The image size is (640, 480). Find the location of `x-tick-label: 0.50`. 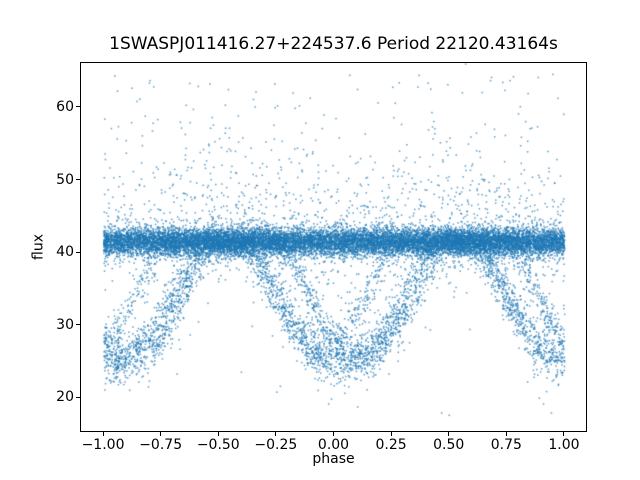

x-tick-label: 0.50 is located at coordinates (449, 445).